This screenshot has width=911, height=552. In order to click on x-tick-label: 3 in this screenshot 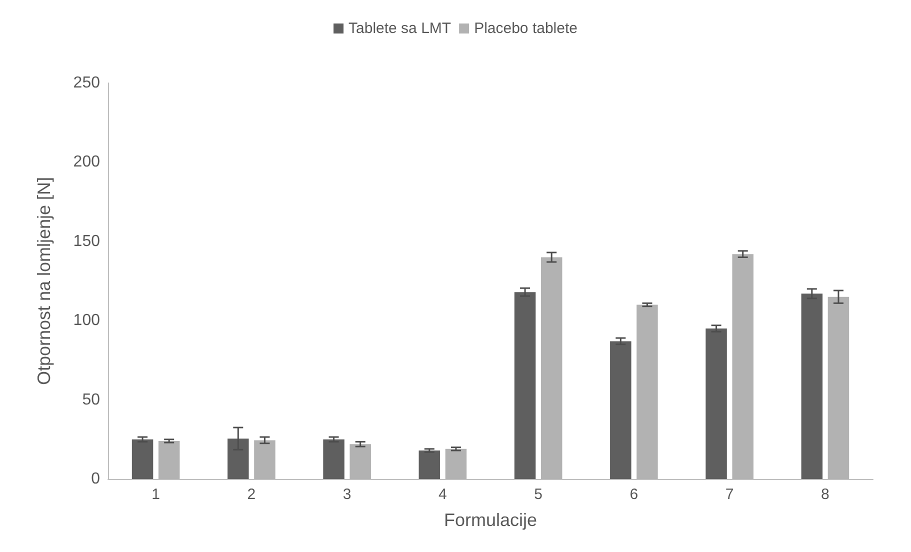, I will do `click(347, 494)`.